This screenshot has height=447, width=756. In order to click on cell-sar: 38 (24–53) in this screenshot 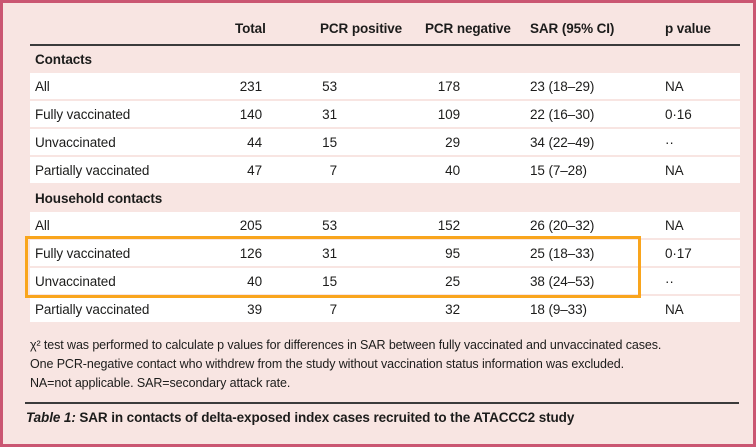, I will do `click(567, 281)`.